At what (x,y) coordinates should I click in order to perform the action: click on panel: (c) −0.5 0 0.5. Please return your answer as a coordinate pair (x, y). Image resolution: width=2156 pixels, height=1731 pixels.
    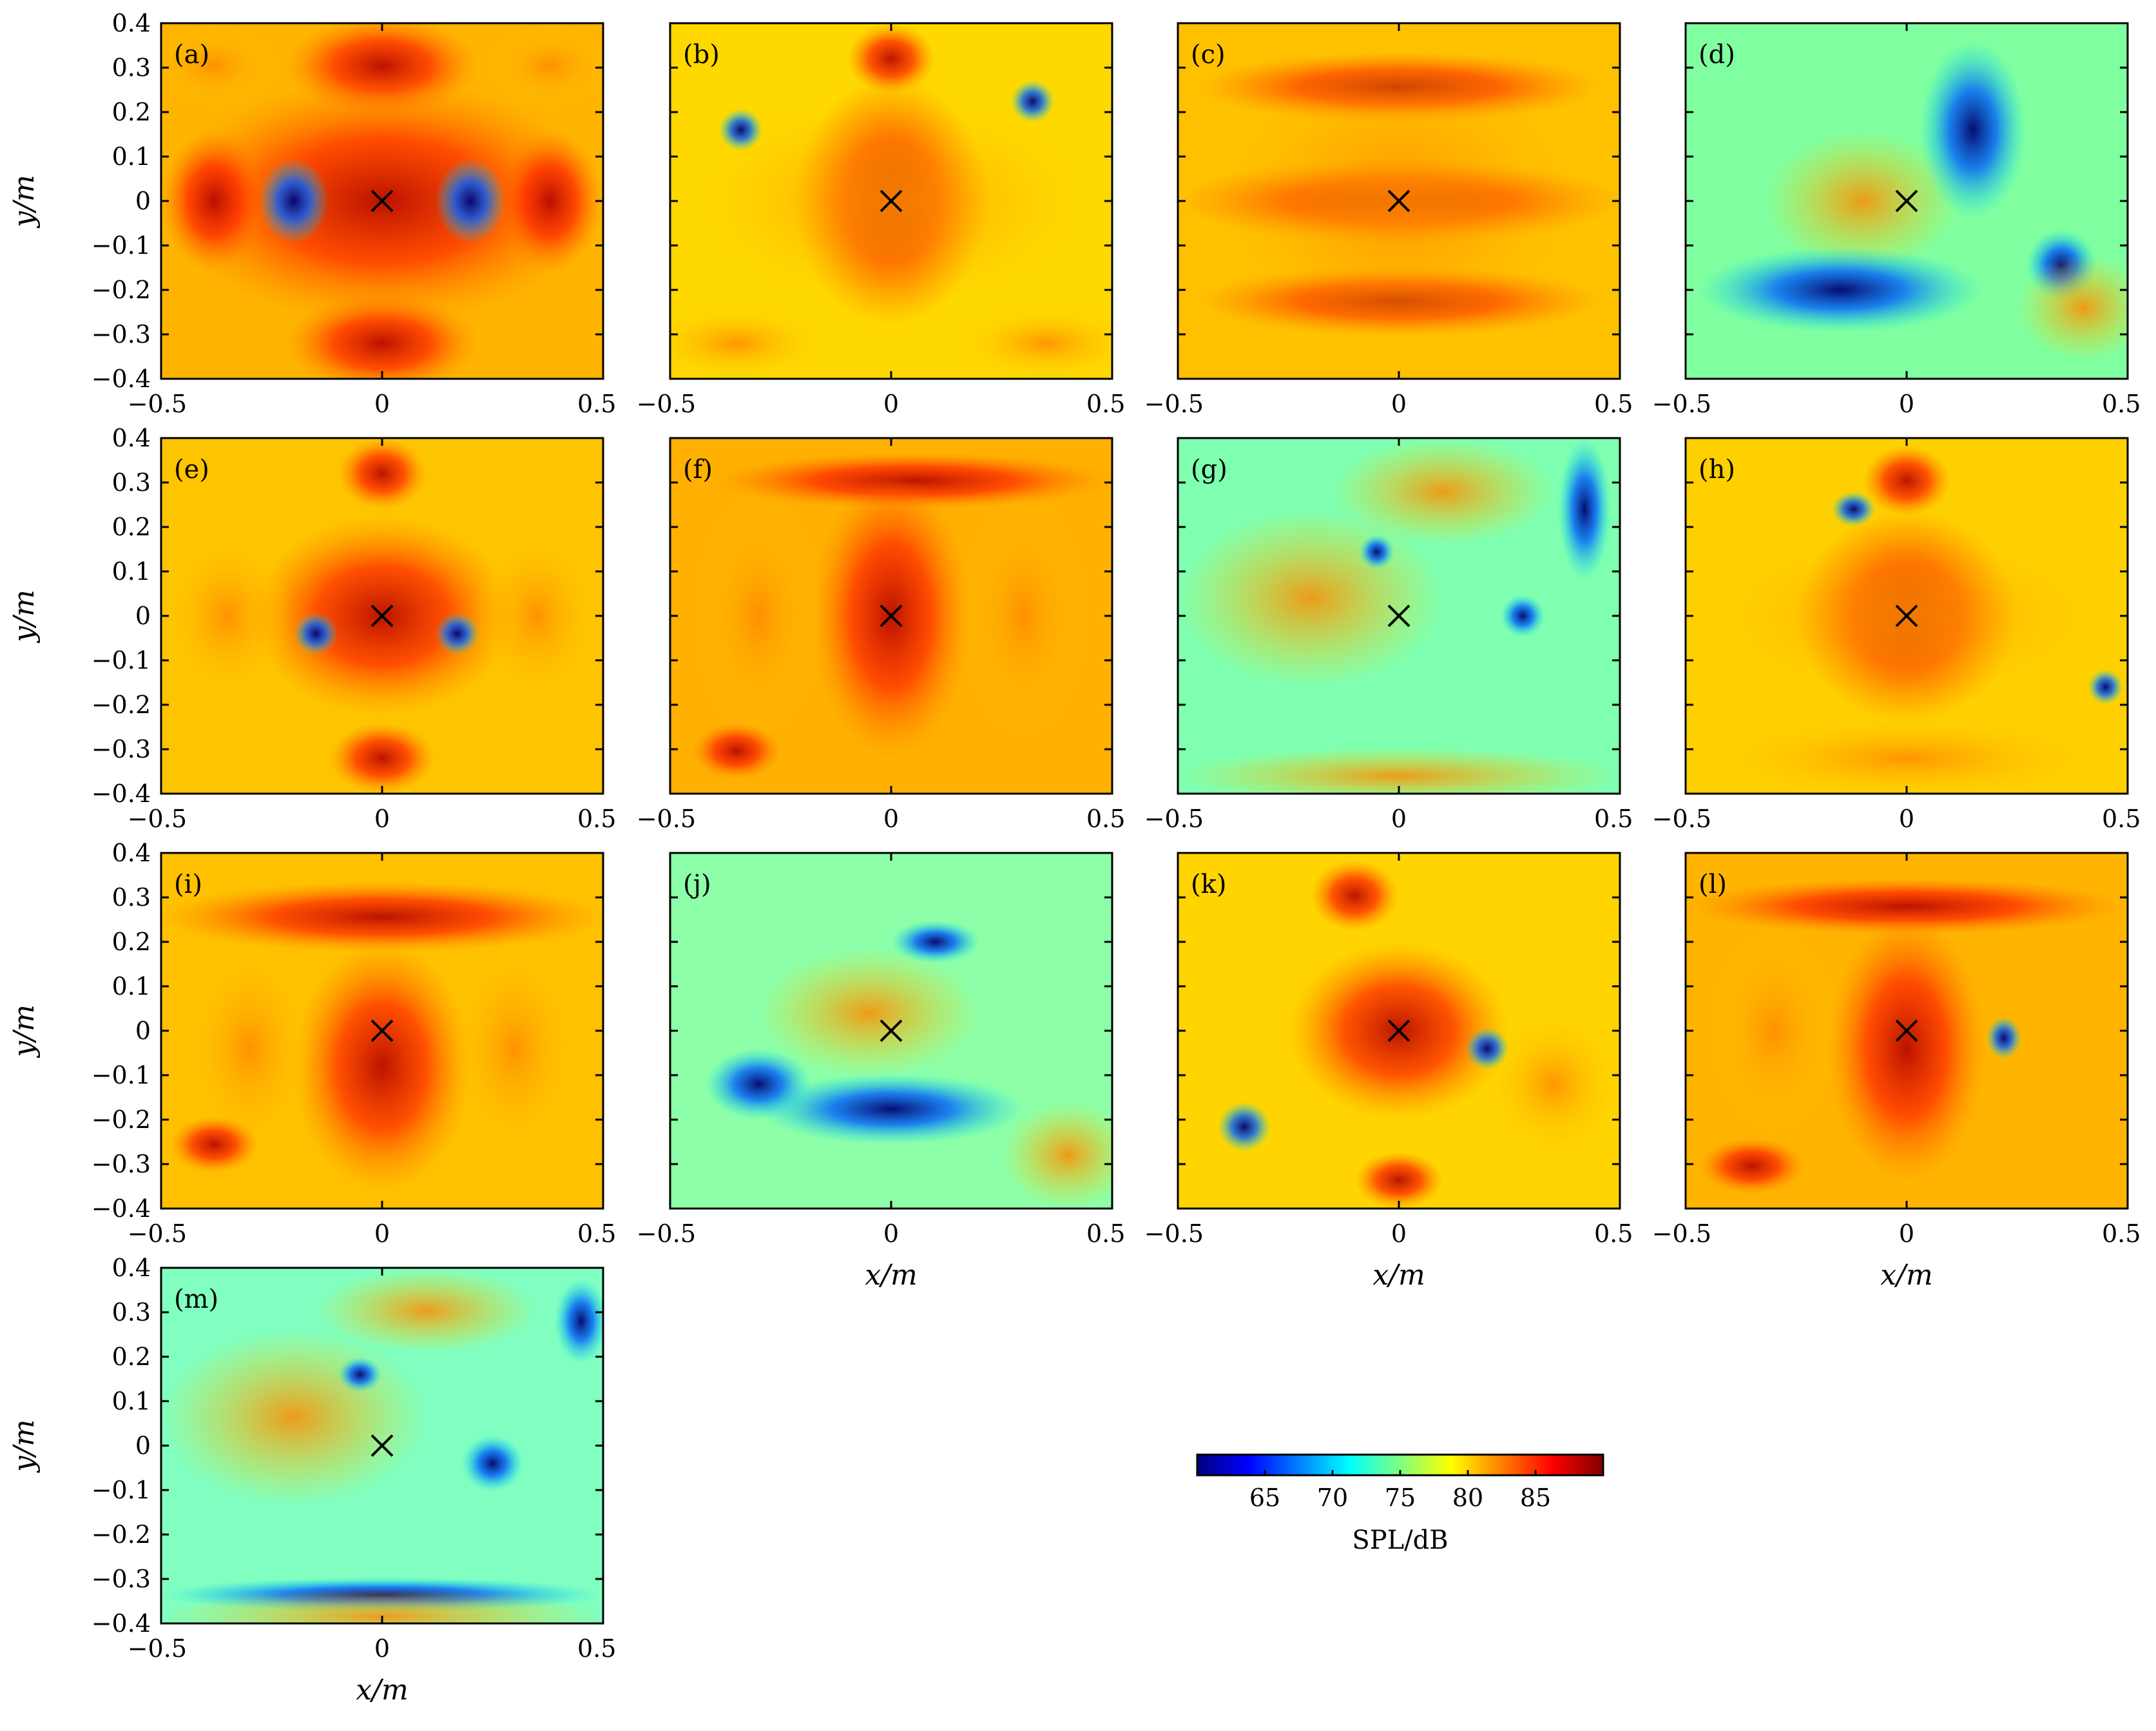
    Looking at the image, I should click on (1388, 220).